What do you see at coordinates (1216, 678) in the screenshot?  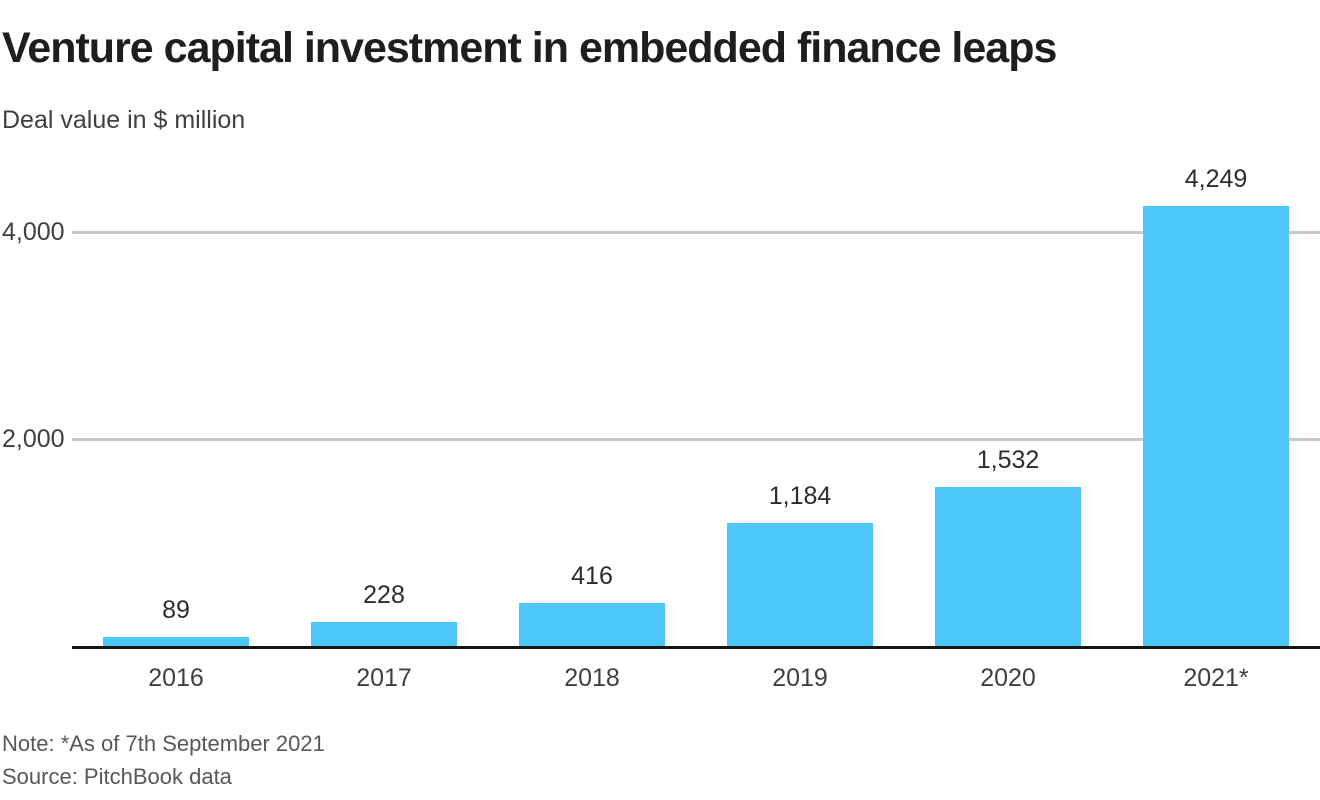 I see `x-axis-label-2021*: 2021*` at bounding box center [1216, 678].